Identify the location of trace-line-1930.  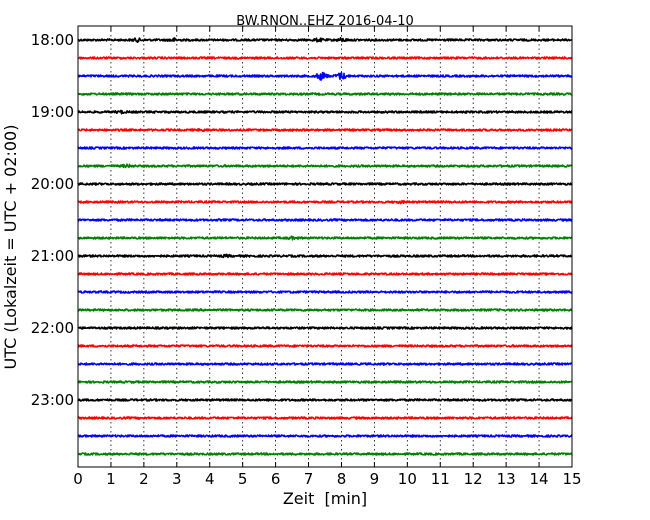
(325, 148).